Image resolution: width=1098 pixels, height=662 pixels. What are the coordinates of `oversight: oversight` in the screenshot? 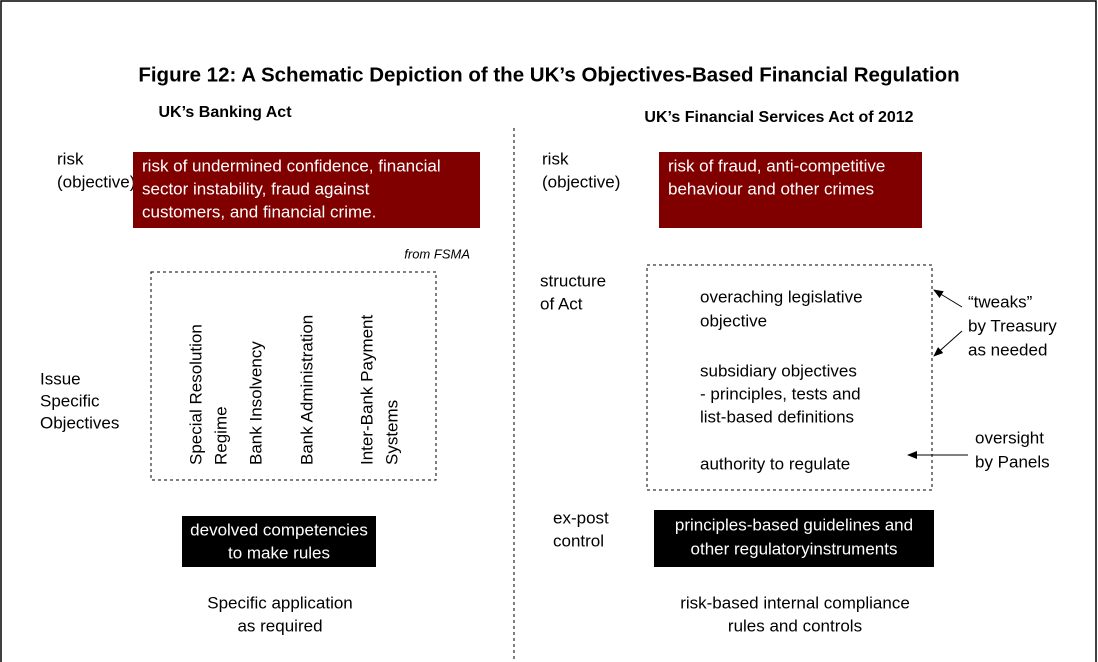 It's located at (1009, 437).